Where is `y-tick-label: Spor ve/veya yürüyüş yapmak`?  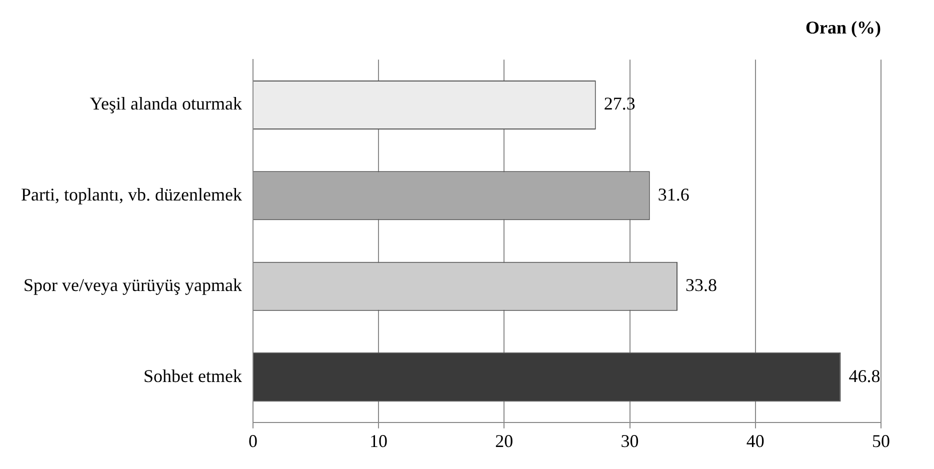 y-tick-label: Spor ve/veya yürüyüş yapmak is located at coordinates (132, 285).